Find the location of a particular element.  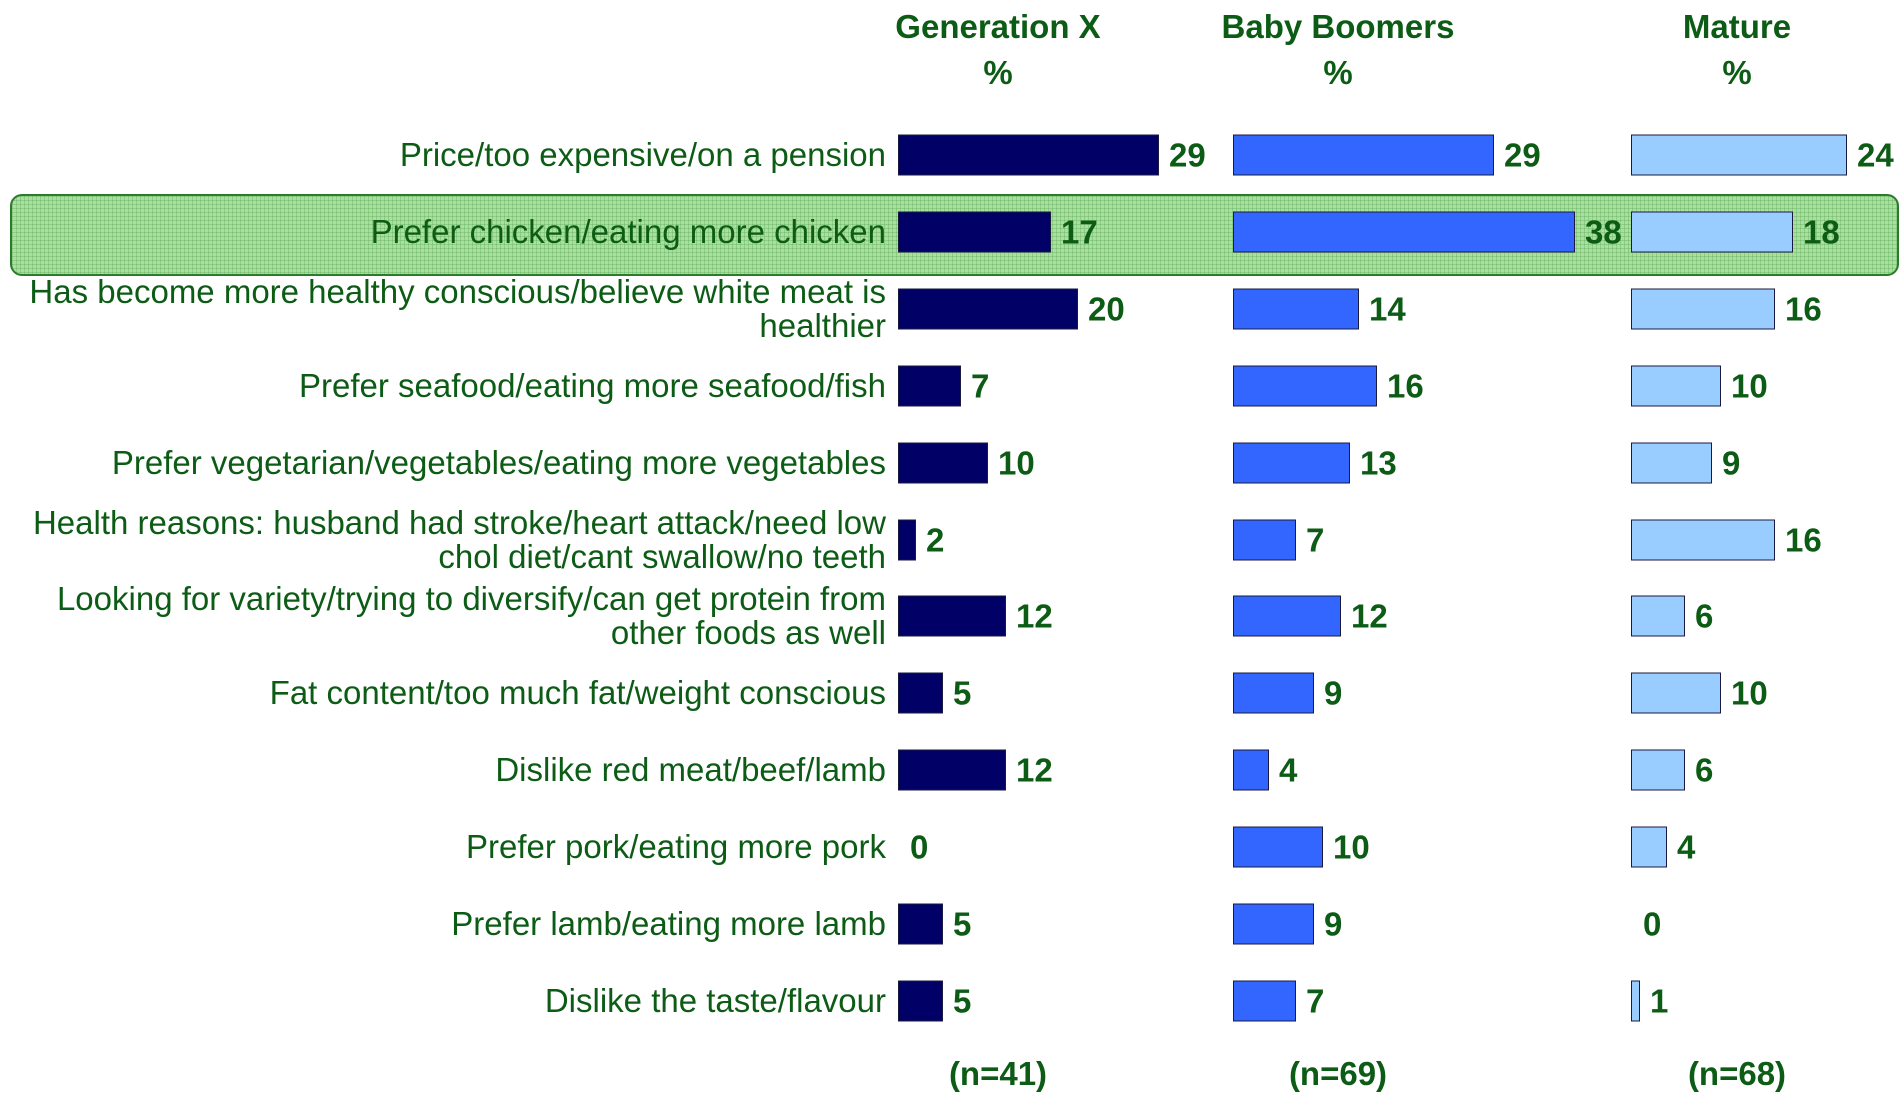

value-label: 38 is located at coordinates (1603, 232).